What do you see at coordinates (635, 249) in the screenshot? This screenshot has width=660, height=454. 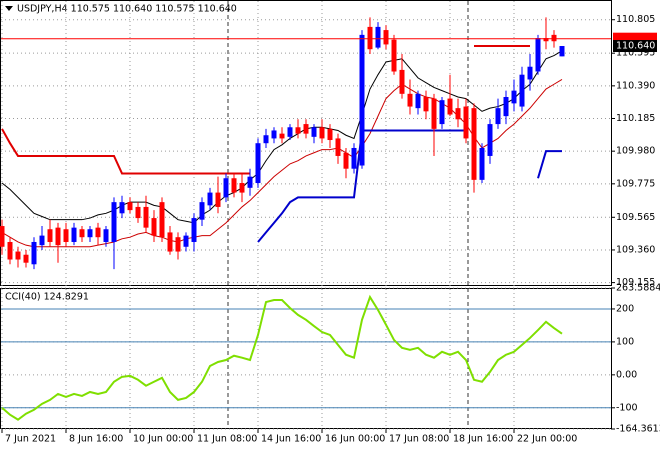 I see `y-tick-label: 109.360` at bounding box center [635, 249].